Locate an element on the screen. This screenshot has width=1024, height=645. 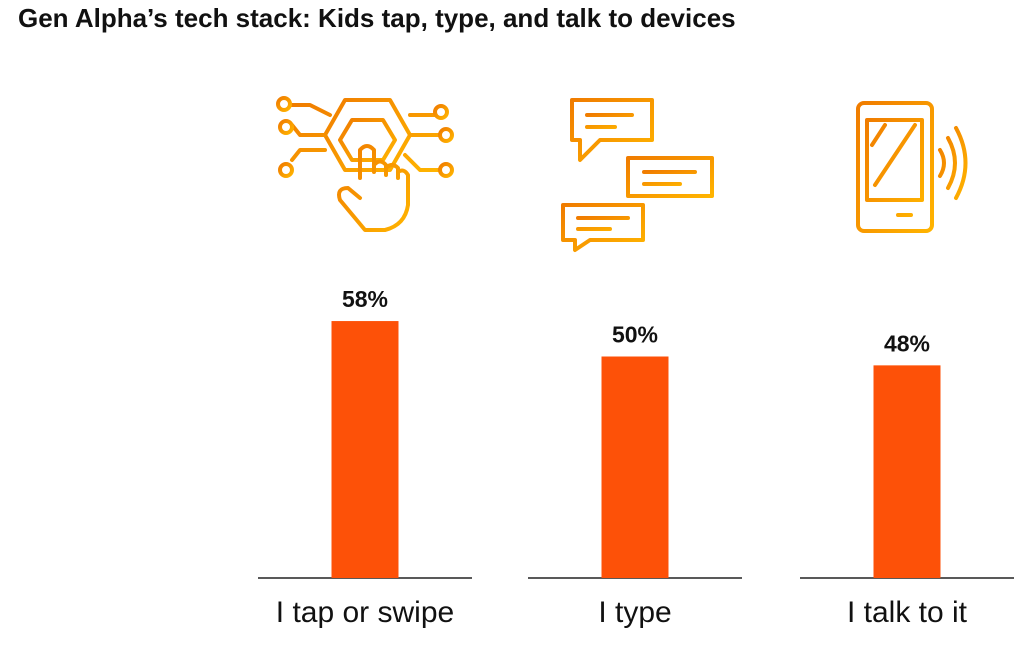
value-label: 50% is located at coordinates (635, 335).